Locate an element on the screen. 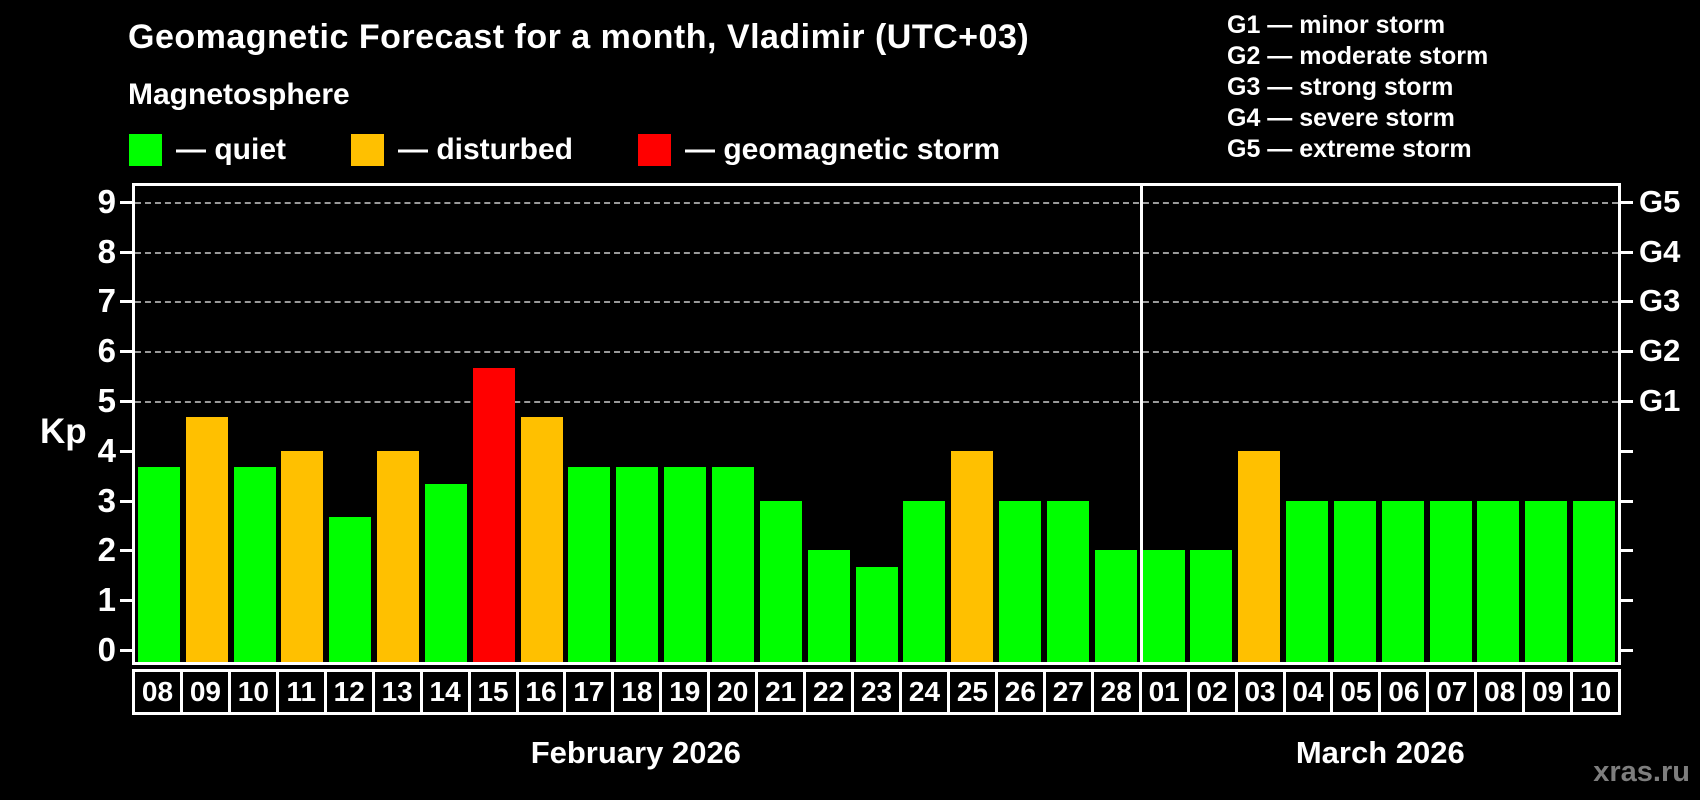 The image size is (1700, 800). month-label-march: March 2026 is located at coordinates (1380, 752).